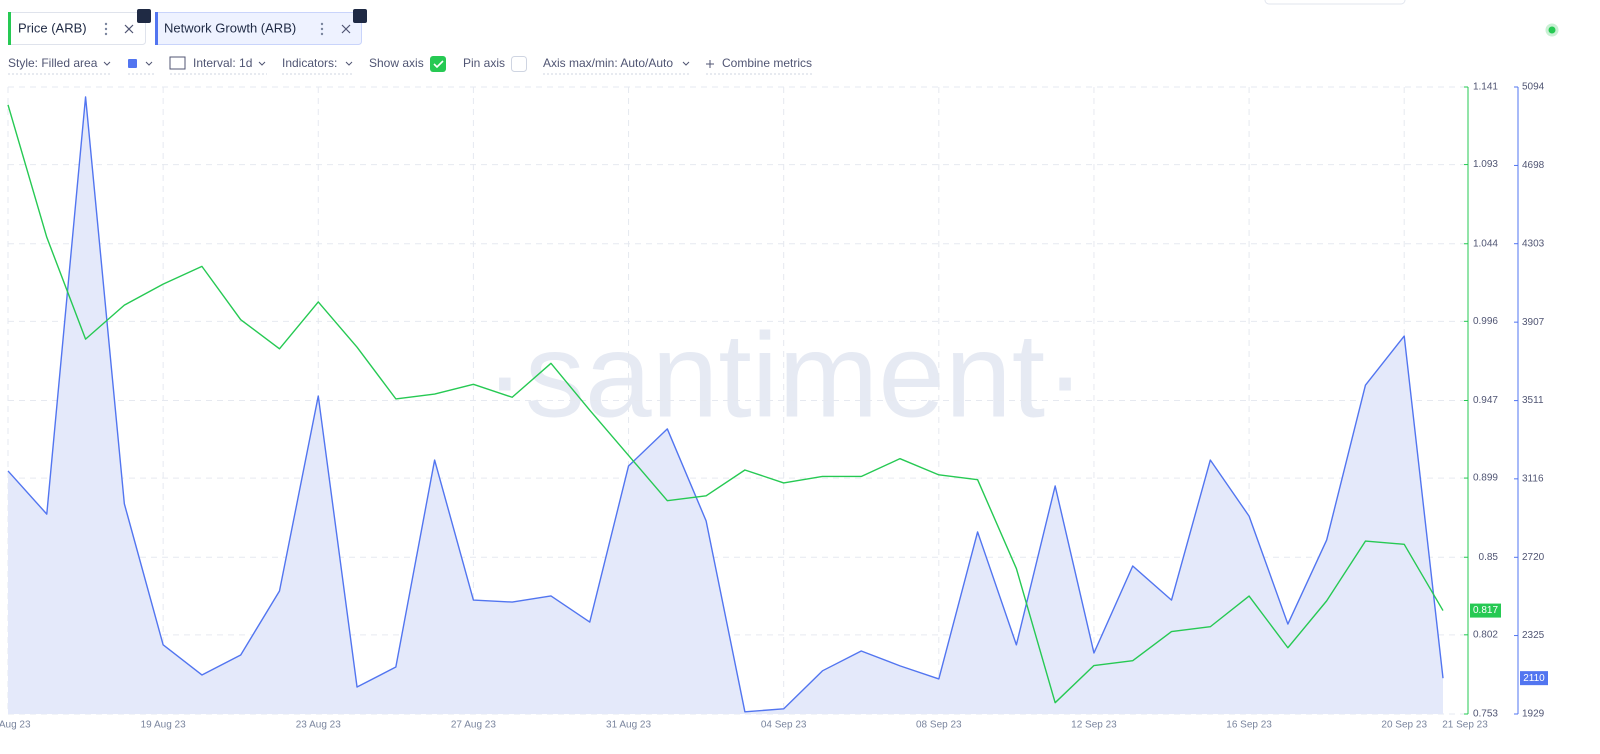  I want to click on y2-tick-label: 5094, so click(1533, 87).